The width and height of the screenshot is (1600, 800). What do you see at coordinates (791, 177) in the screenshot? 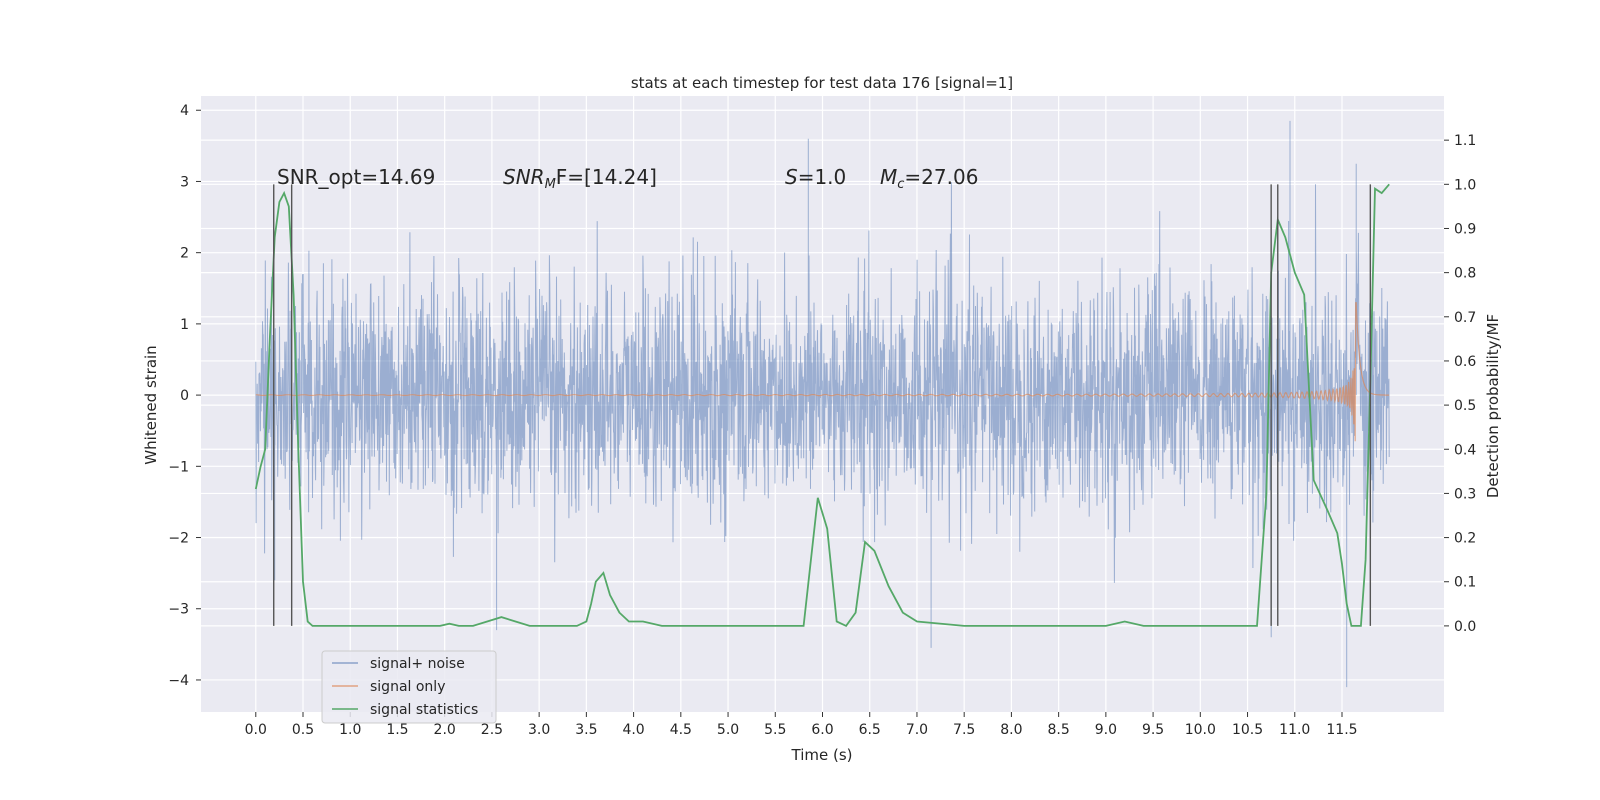
I see `annotation-s-sym: S` at bounding box center [791, 177].